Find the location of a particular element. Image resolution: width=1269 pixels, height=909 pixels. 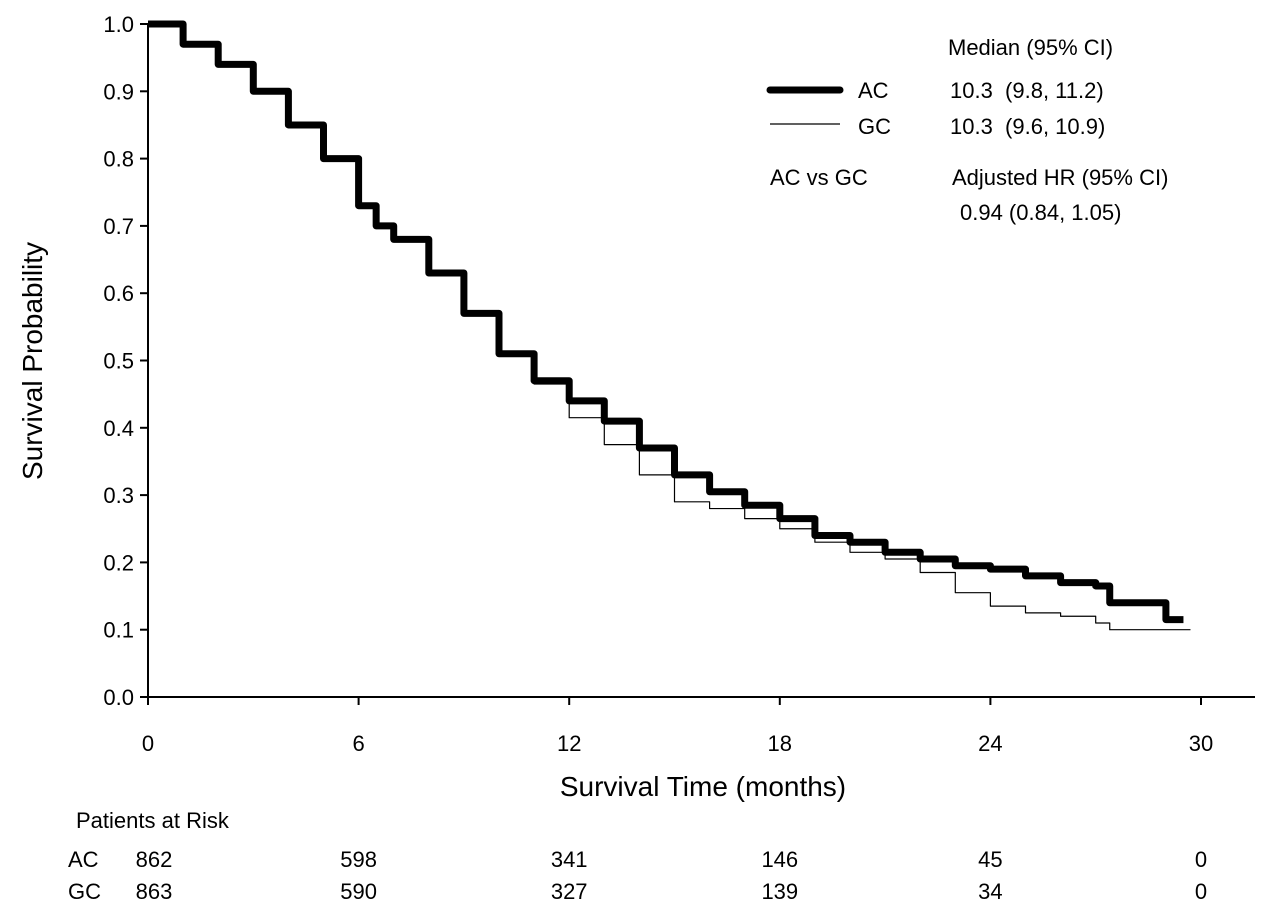

x-tick-label: 6 is located at coordinates (358, 743).